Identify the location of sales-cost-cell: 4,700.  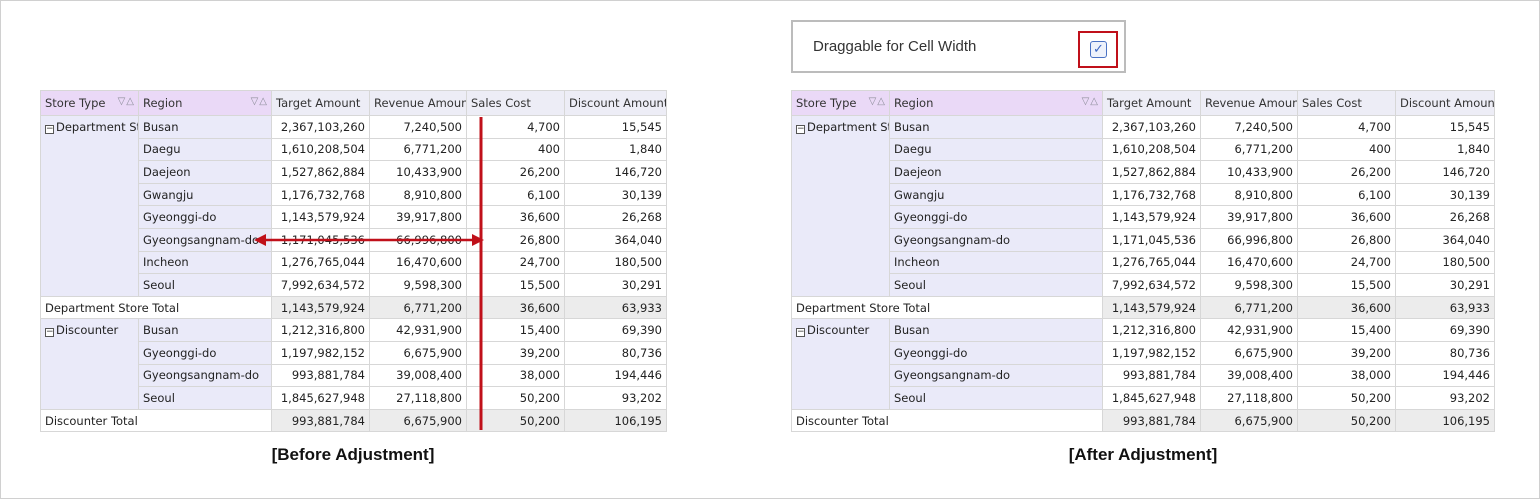
(1346, 127).